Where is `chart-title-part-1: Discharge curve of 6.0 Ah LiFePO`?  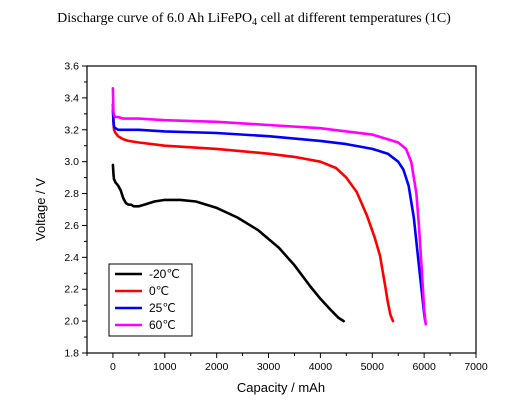 chart-title-part-1: Discharge curve of 6.0 Ah LiFePO is located at coordinates (154, 18).